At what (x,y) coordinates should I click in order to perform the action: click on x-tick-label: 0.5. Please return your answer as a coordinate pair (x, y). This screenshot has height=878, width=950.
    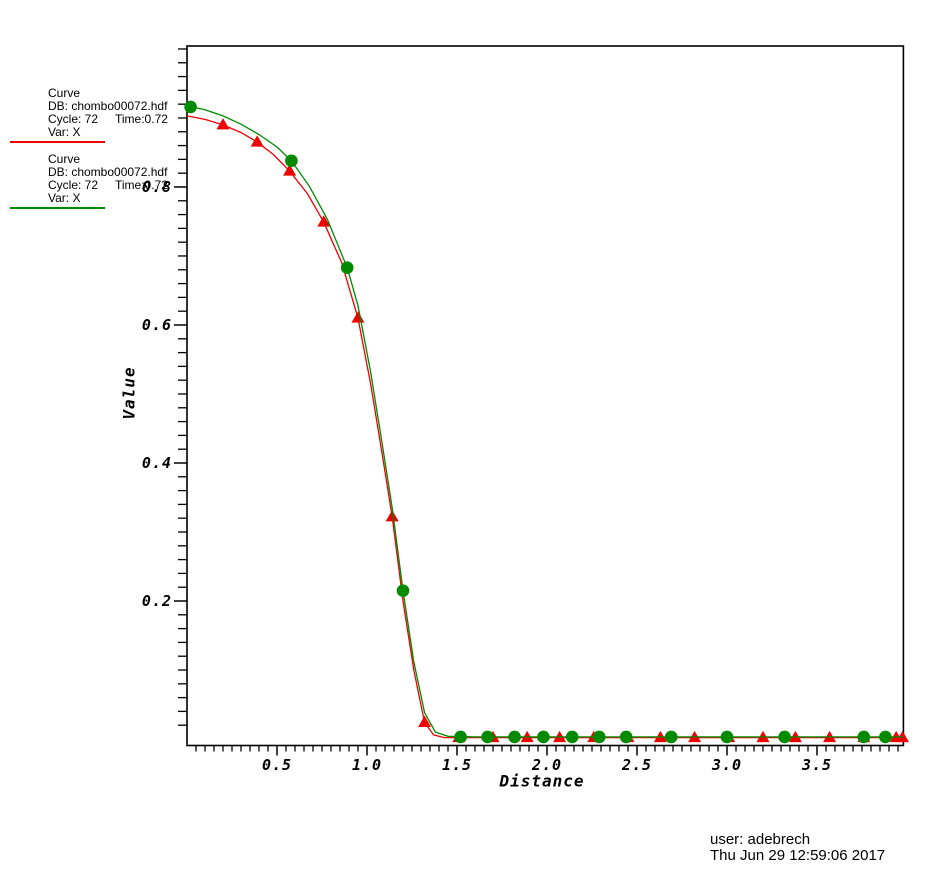
    Looking at the image, I should click on (277, 765).